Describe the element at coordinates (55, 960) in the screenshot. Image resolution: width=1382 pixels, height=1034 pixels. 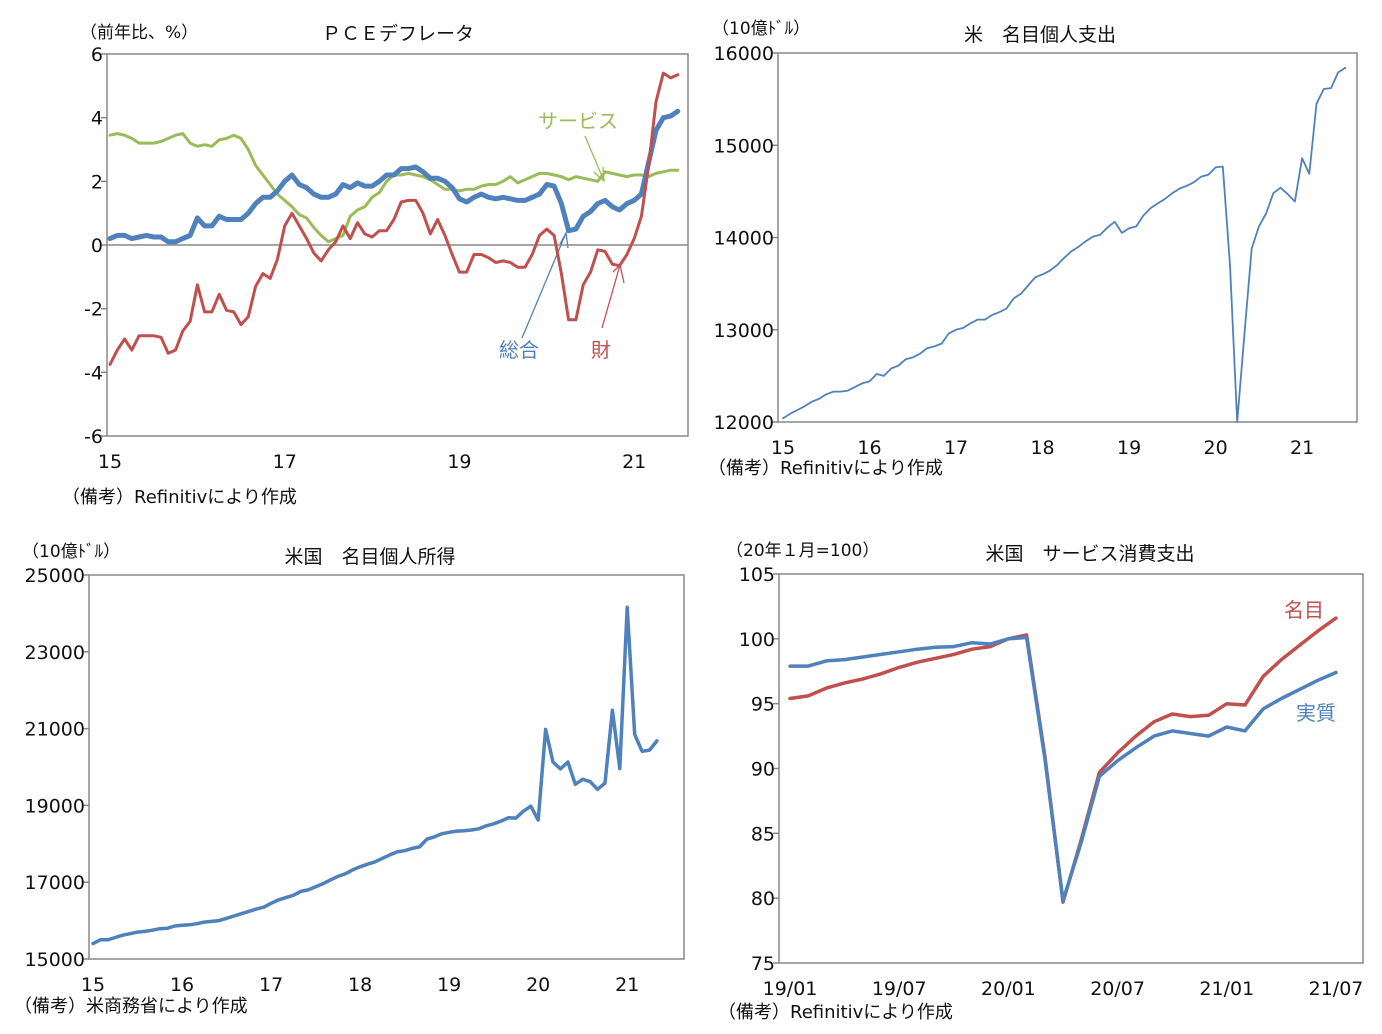
I see `chart3-y-tick-label: 15000` at that location.